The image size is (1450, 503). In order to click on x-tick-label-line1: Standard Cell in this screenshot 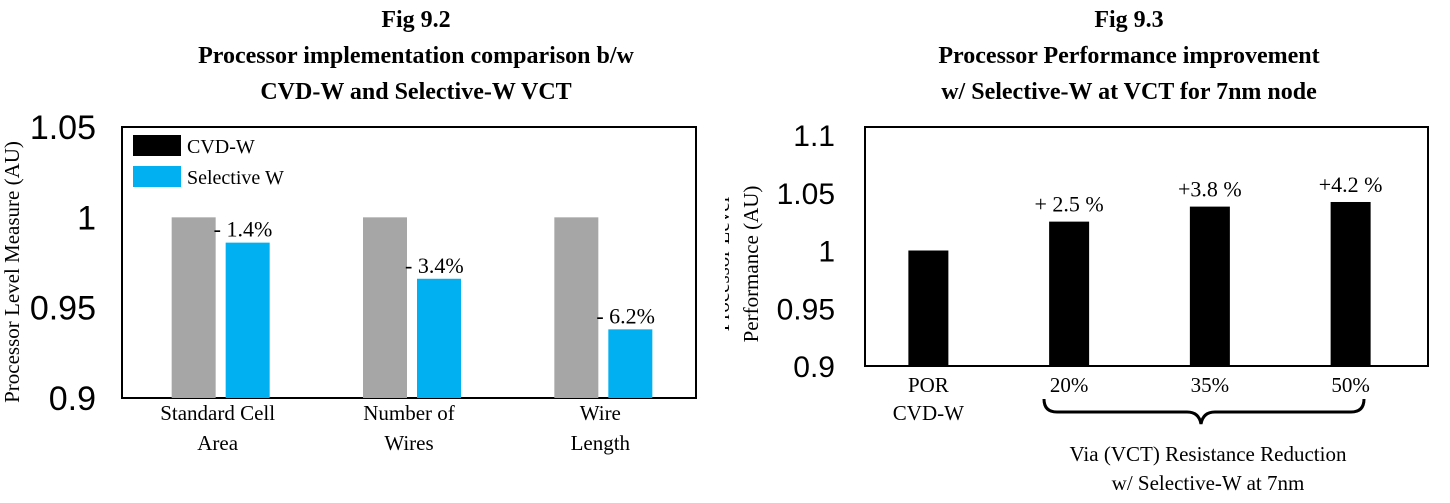, I will do `click(217, 413)`.